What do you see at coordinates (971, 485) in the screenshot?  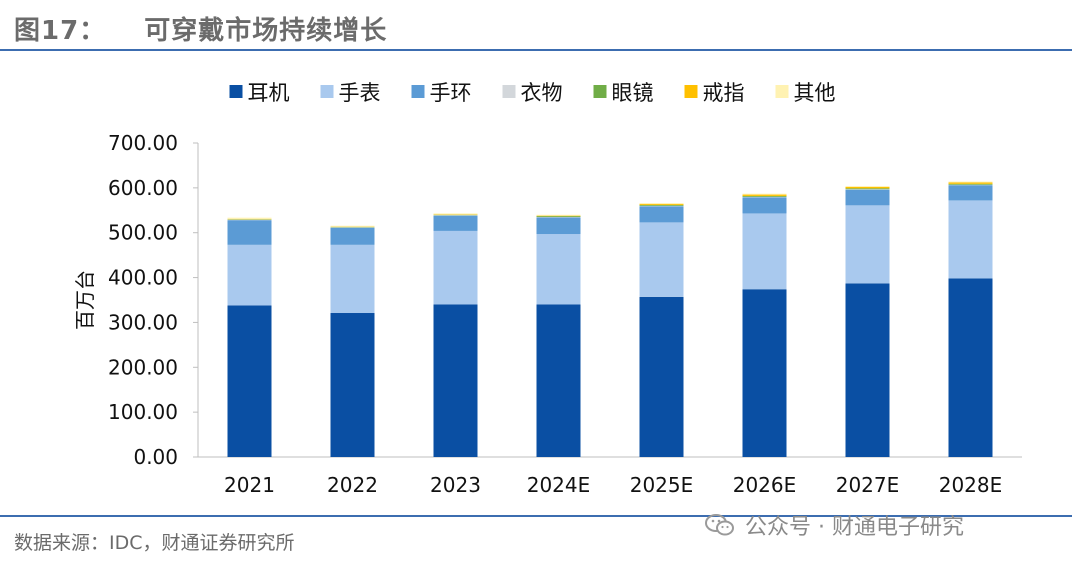 I see `x-tick-label: 2028E` at bounding box center [971, 485].